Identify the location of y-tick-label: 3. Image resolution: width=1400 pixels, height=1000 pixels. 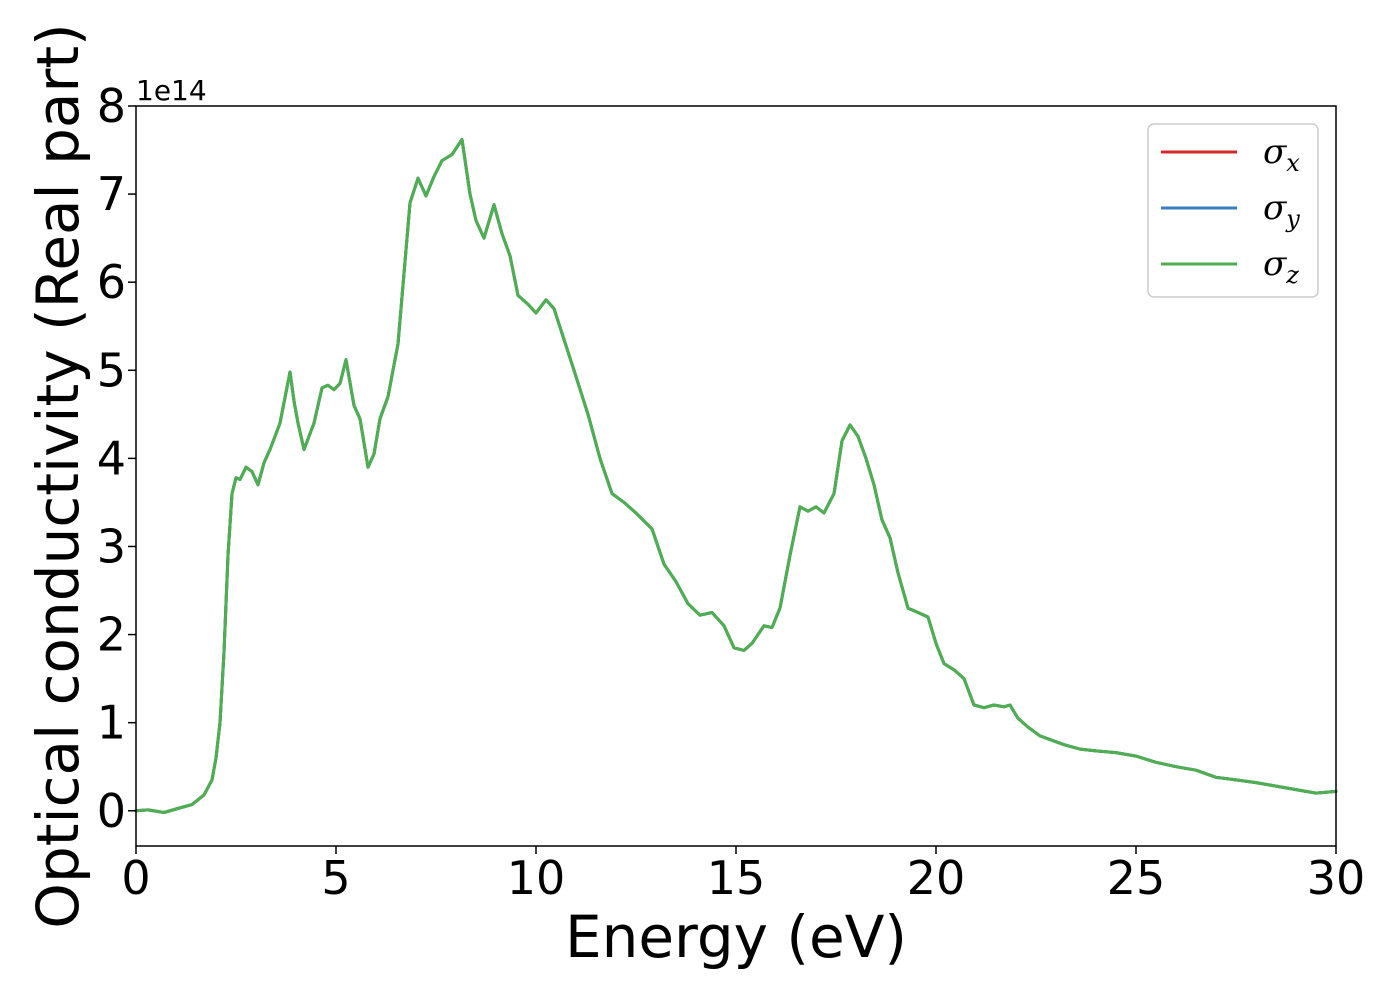
(111, 546).